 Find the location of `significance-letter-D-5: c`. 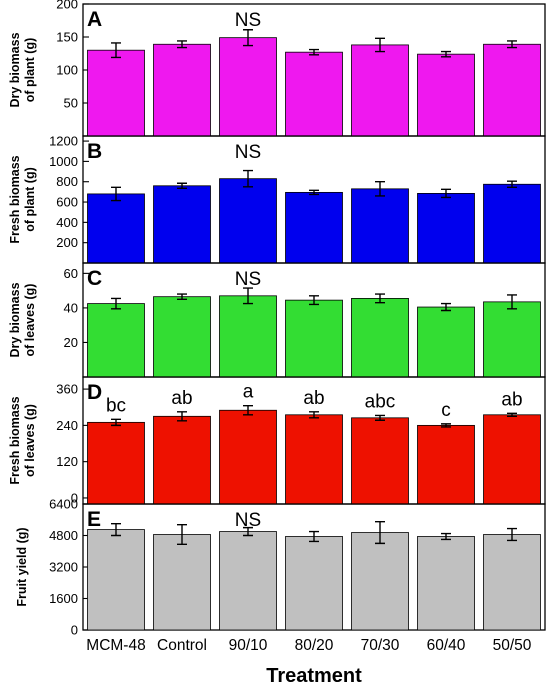

significance-letter-D-5: c is located at coordinates (446, 410).